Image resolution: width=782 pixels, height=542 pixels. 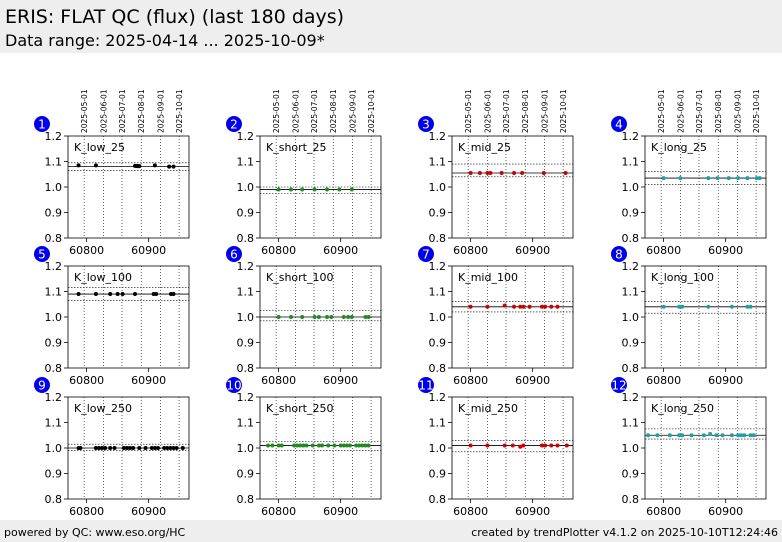 I want to click on panel-number: 11, so click(x=425, y=386).